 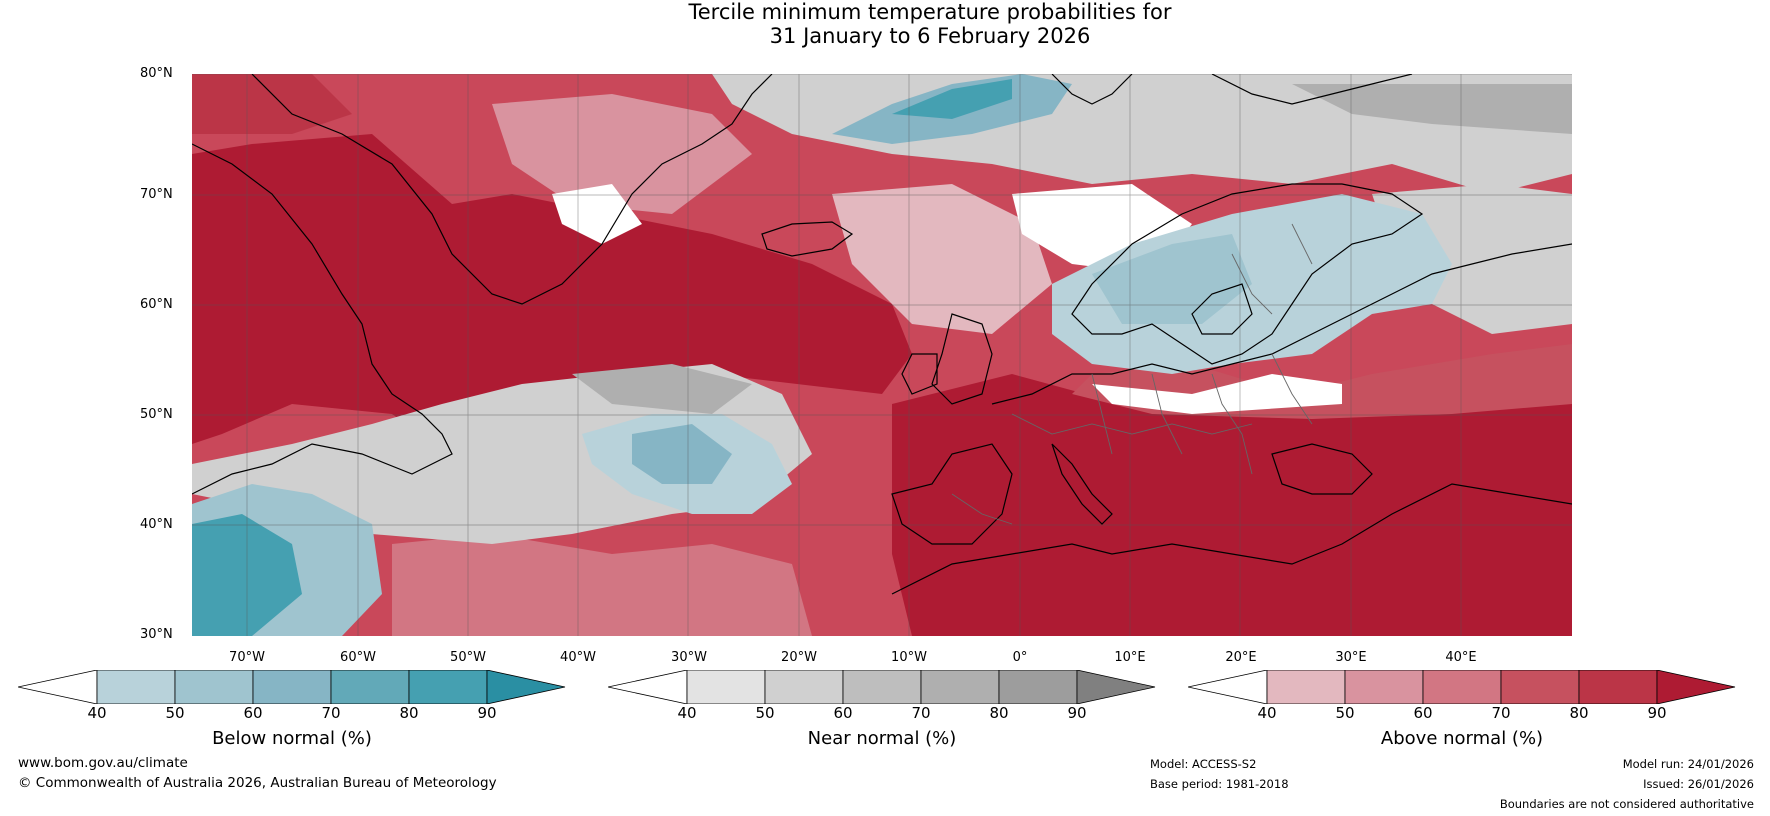 What do you see at coordinates (1688, 764) in the screenshot?
I see `footer-model-run: Model run: 24/01/2026` at bounding box center [1688, 764].